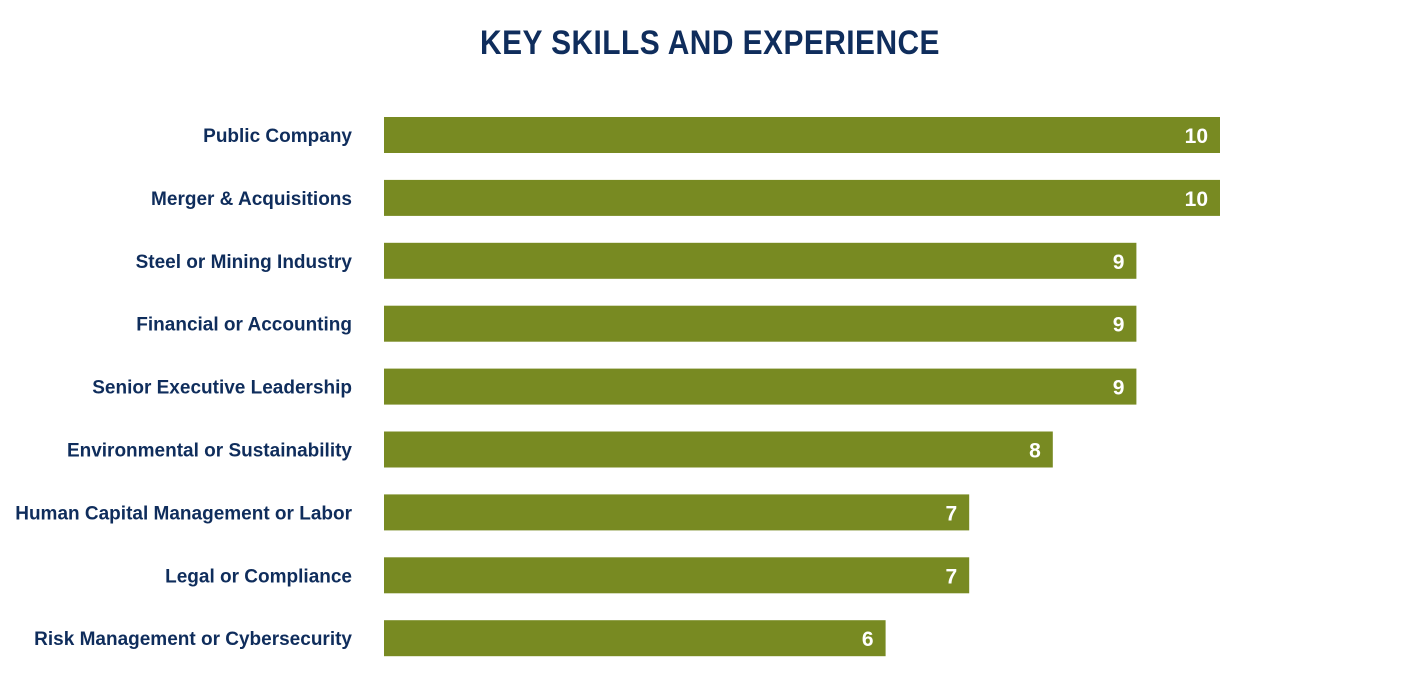  Describe the element at coordinates (193, 639) in the screenshot. I see `category-label: Risk Management or Cybersecurity` at that location.